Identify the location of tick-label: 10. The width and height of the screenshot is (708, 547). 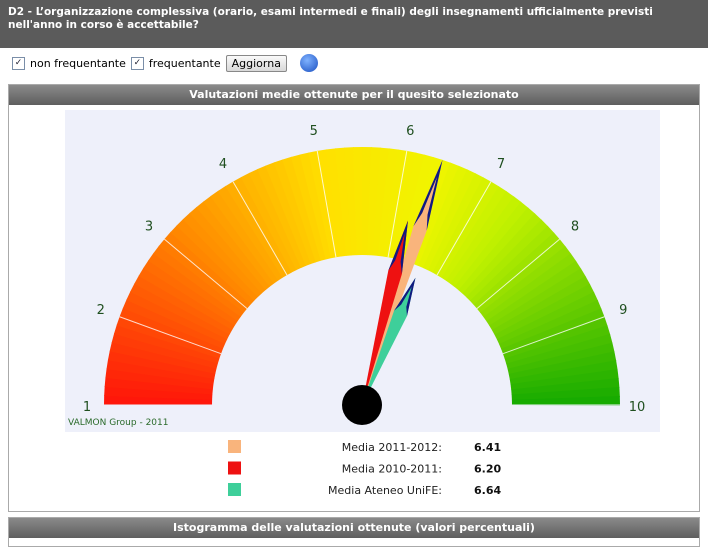
(637, 407).